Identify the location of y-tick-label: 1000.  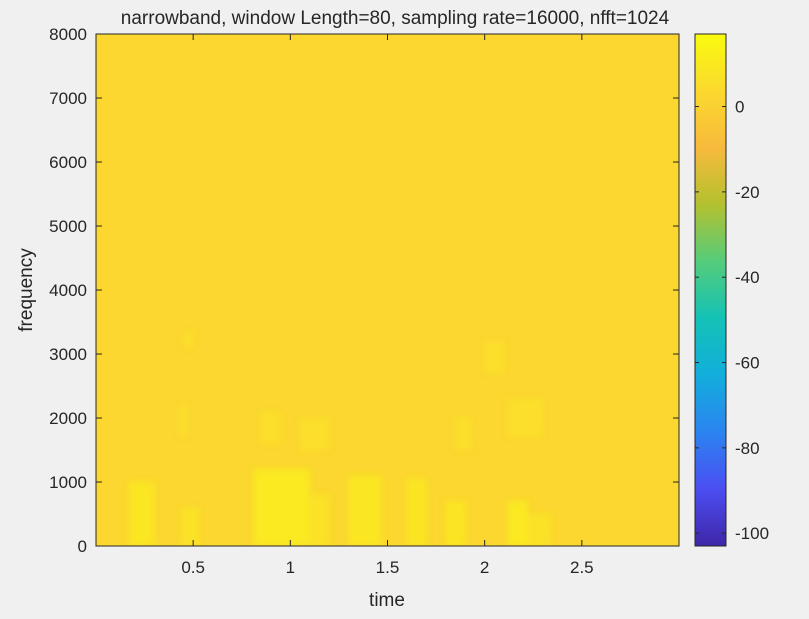
(68, 482).